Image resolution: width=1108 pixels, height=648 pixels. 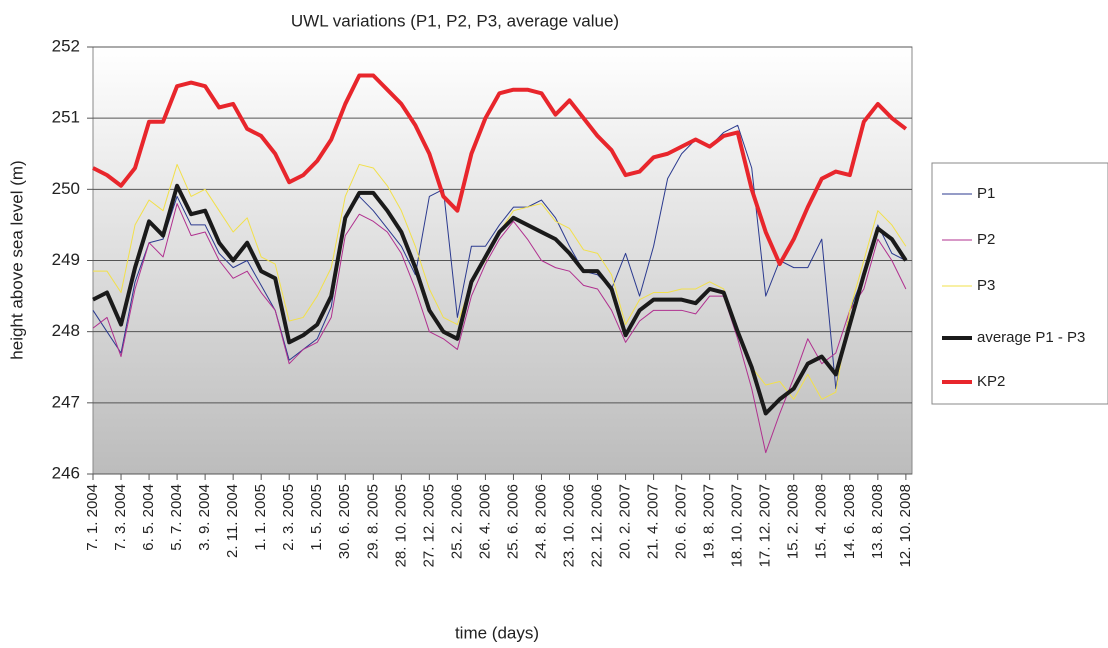 What do you see at coordinates (765, 525) in the screenshot?
I see `x-tick-label: 17. 12. 2007` at bounding box center [765, 525].